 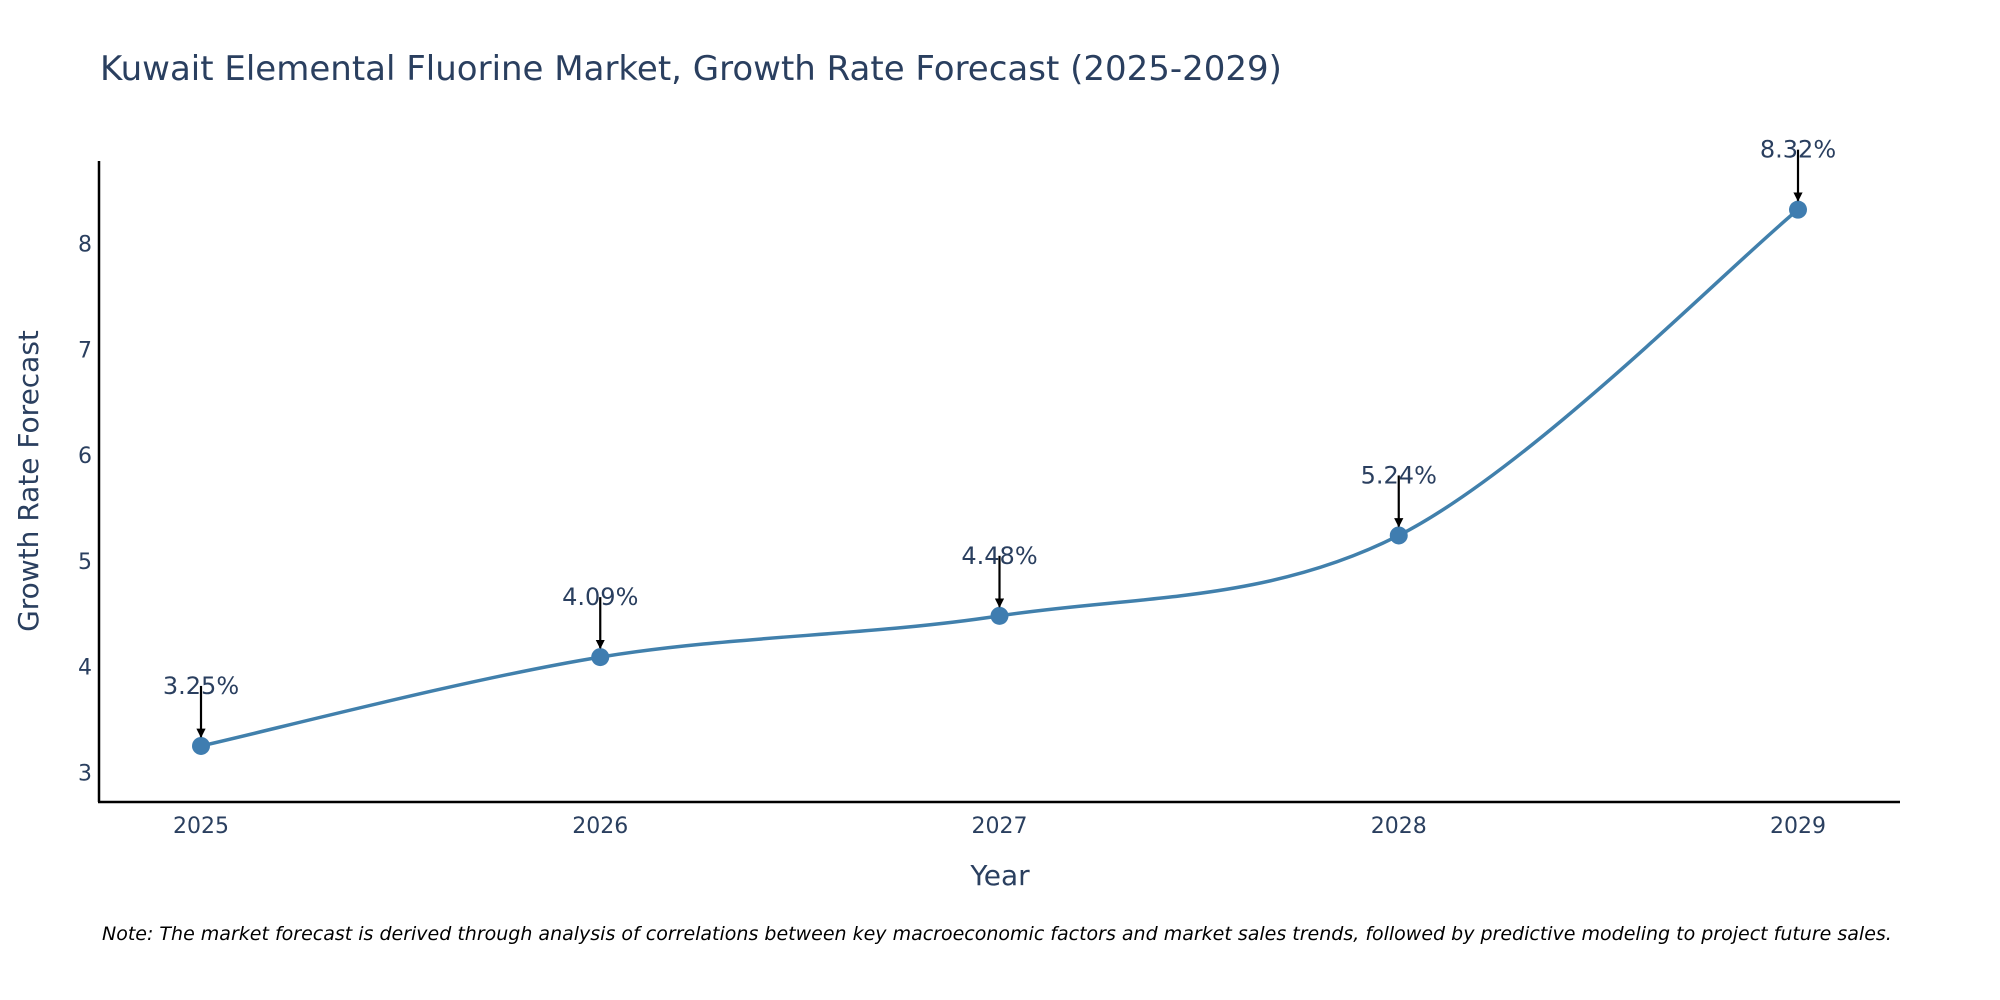 I want to click on x-axis-ticks: 2025 2026 2027 2028 2029, so click(x=999, y=826).